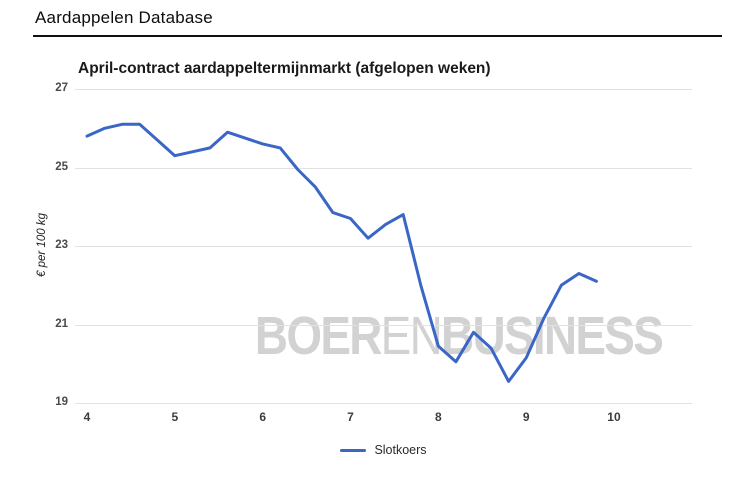  Describe the element at coordinates (438, 417) in the screenshot. I see `x-tick-label: 8` at that location.